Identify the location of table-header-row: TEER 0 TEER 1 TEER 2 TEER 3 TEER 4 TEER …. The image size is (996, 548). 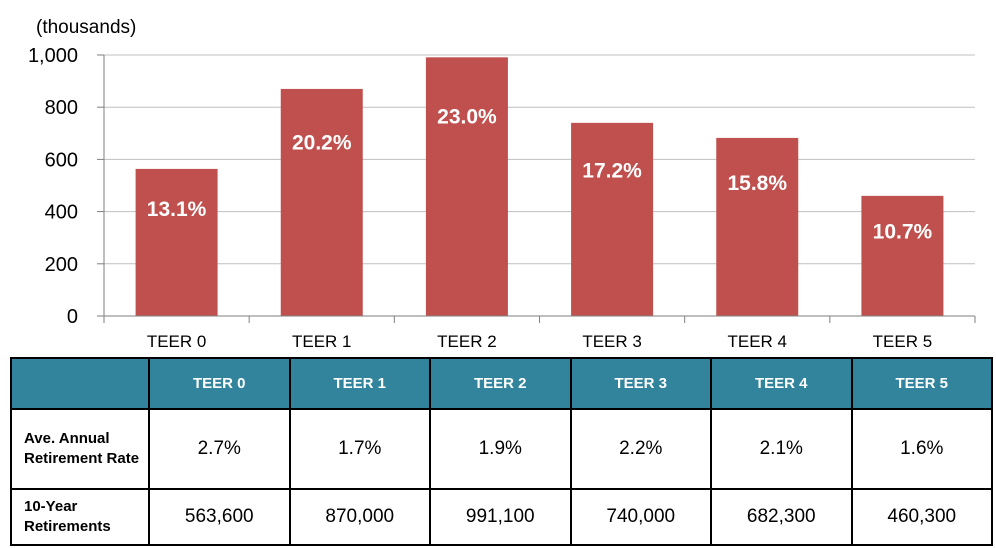
(501, 383).